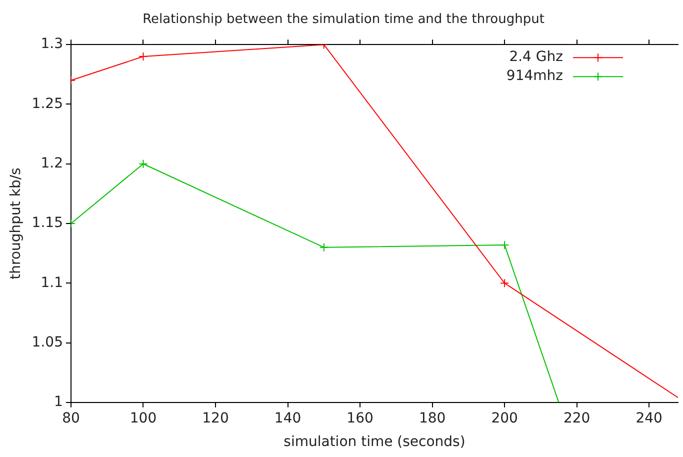 The width and height of the screenshot is (683, 457). I want to click on x-tick-label: 180, so click(432, 418).